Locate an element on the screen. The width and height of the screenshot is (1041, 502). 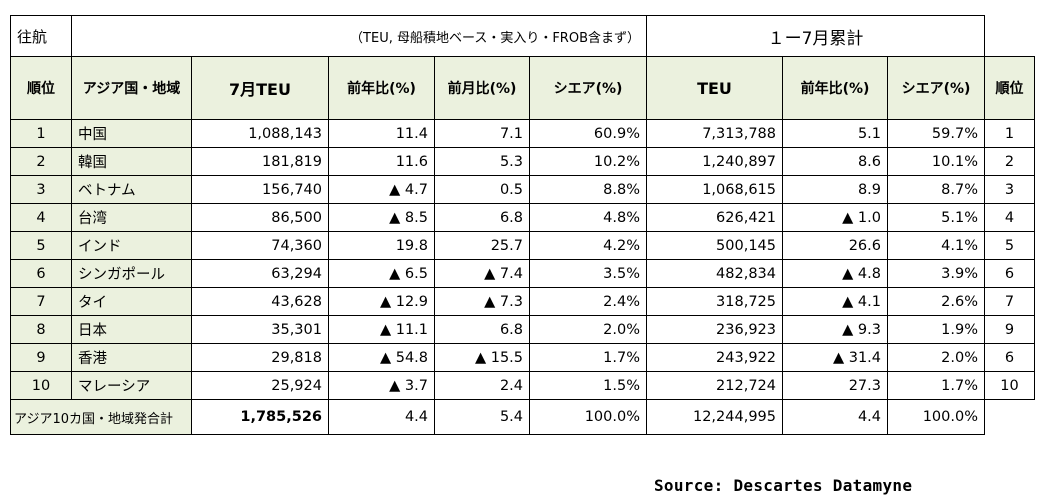
cell-cum-yoy: ▲ 4.8 is located at coordinates (835, 273).